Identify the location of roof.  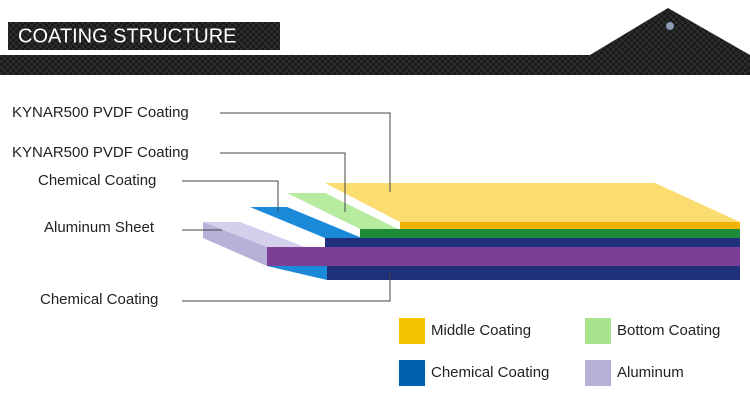
(670, 31).